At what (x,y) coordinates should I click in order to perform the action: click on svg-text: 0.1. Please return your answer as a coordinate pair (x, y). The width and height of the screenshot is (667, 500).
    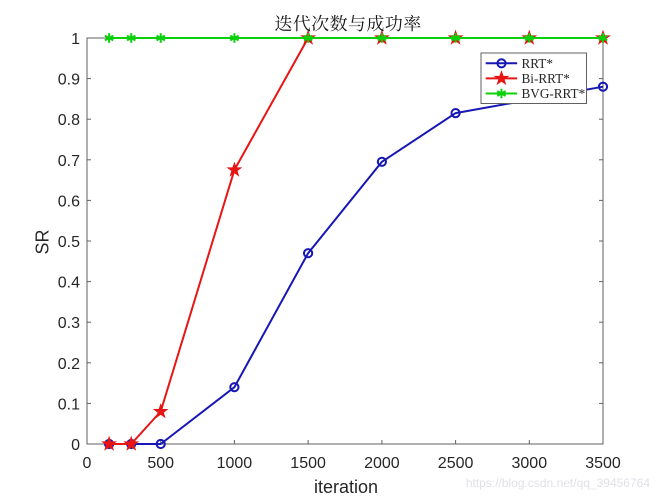
    Looking at the image, I should click on (69, 404).